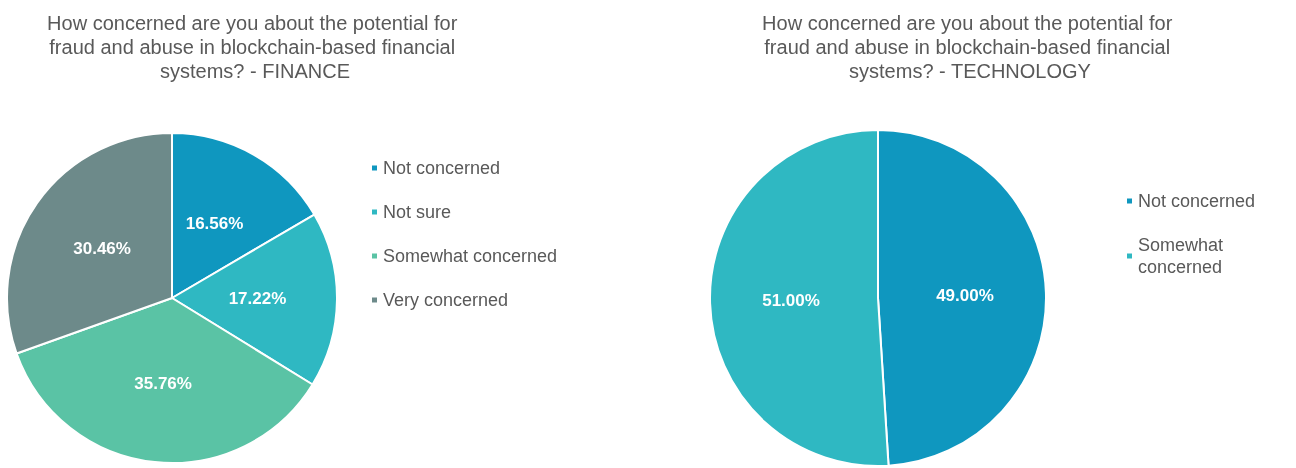  What do you see at coordinates (214, 224) in the screenshot?
I see `data-label: 16.56%` at bounding box center [214, 224].